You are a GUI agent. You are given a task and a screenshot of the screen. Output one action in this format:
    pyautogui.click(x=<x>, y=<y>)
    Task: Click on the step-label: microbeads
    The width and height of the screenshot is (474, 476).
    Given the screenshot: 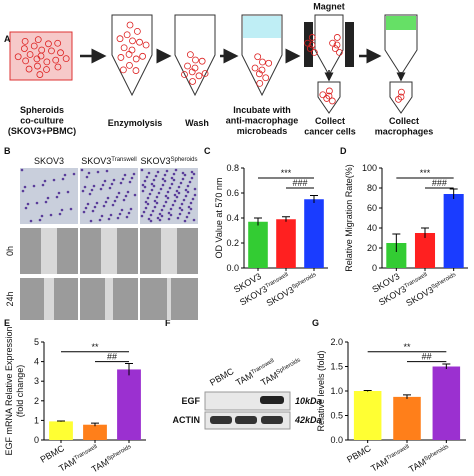 What is the action you would take?
    pyautogui.click(x=262, y=131)
    